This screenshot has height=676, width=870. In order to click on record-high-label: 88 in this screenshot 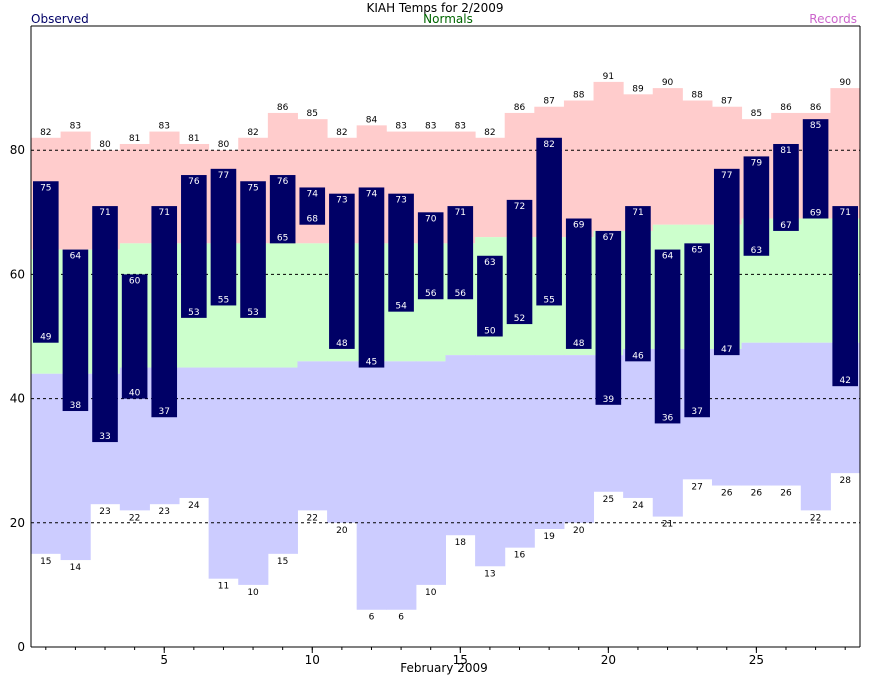, I will do `click(697, 96)`.